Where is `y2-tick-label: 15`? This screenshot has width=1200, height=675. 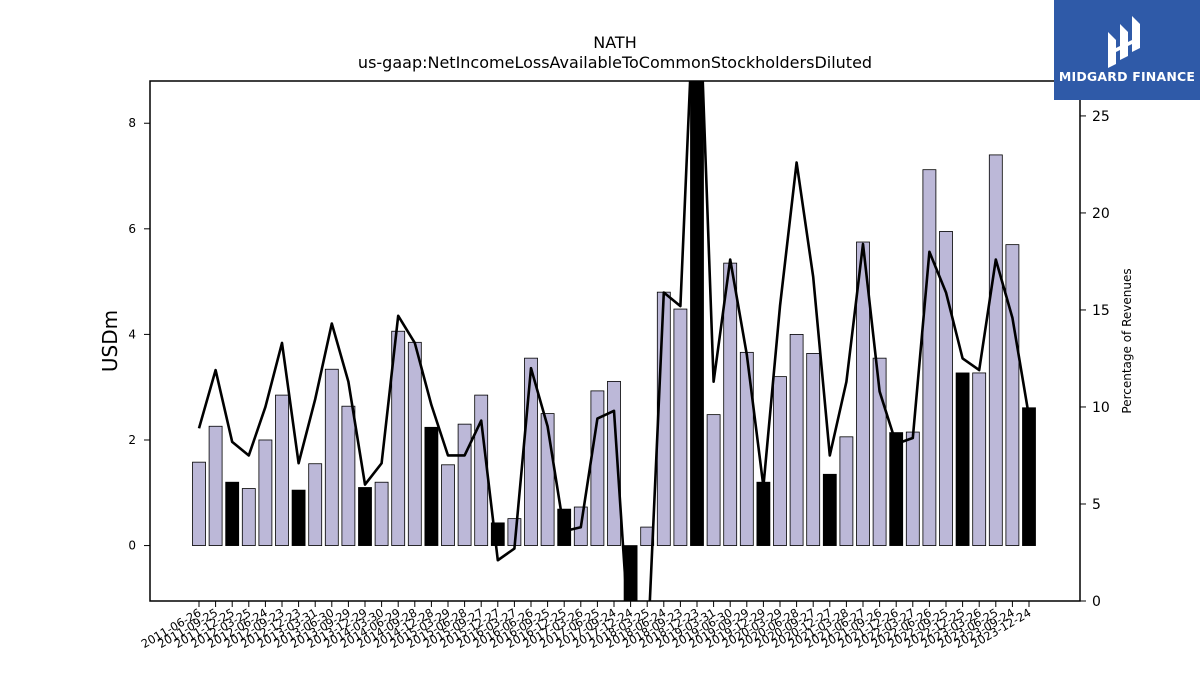
y2-tick-label: 15 is located at coordinates (1101, 311).